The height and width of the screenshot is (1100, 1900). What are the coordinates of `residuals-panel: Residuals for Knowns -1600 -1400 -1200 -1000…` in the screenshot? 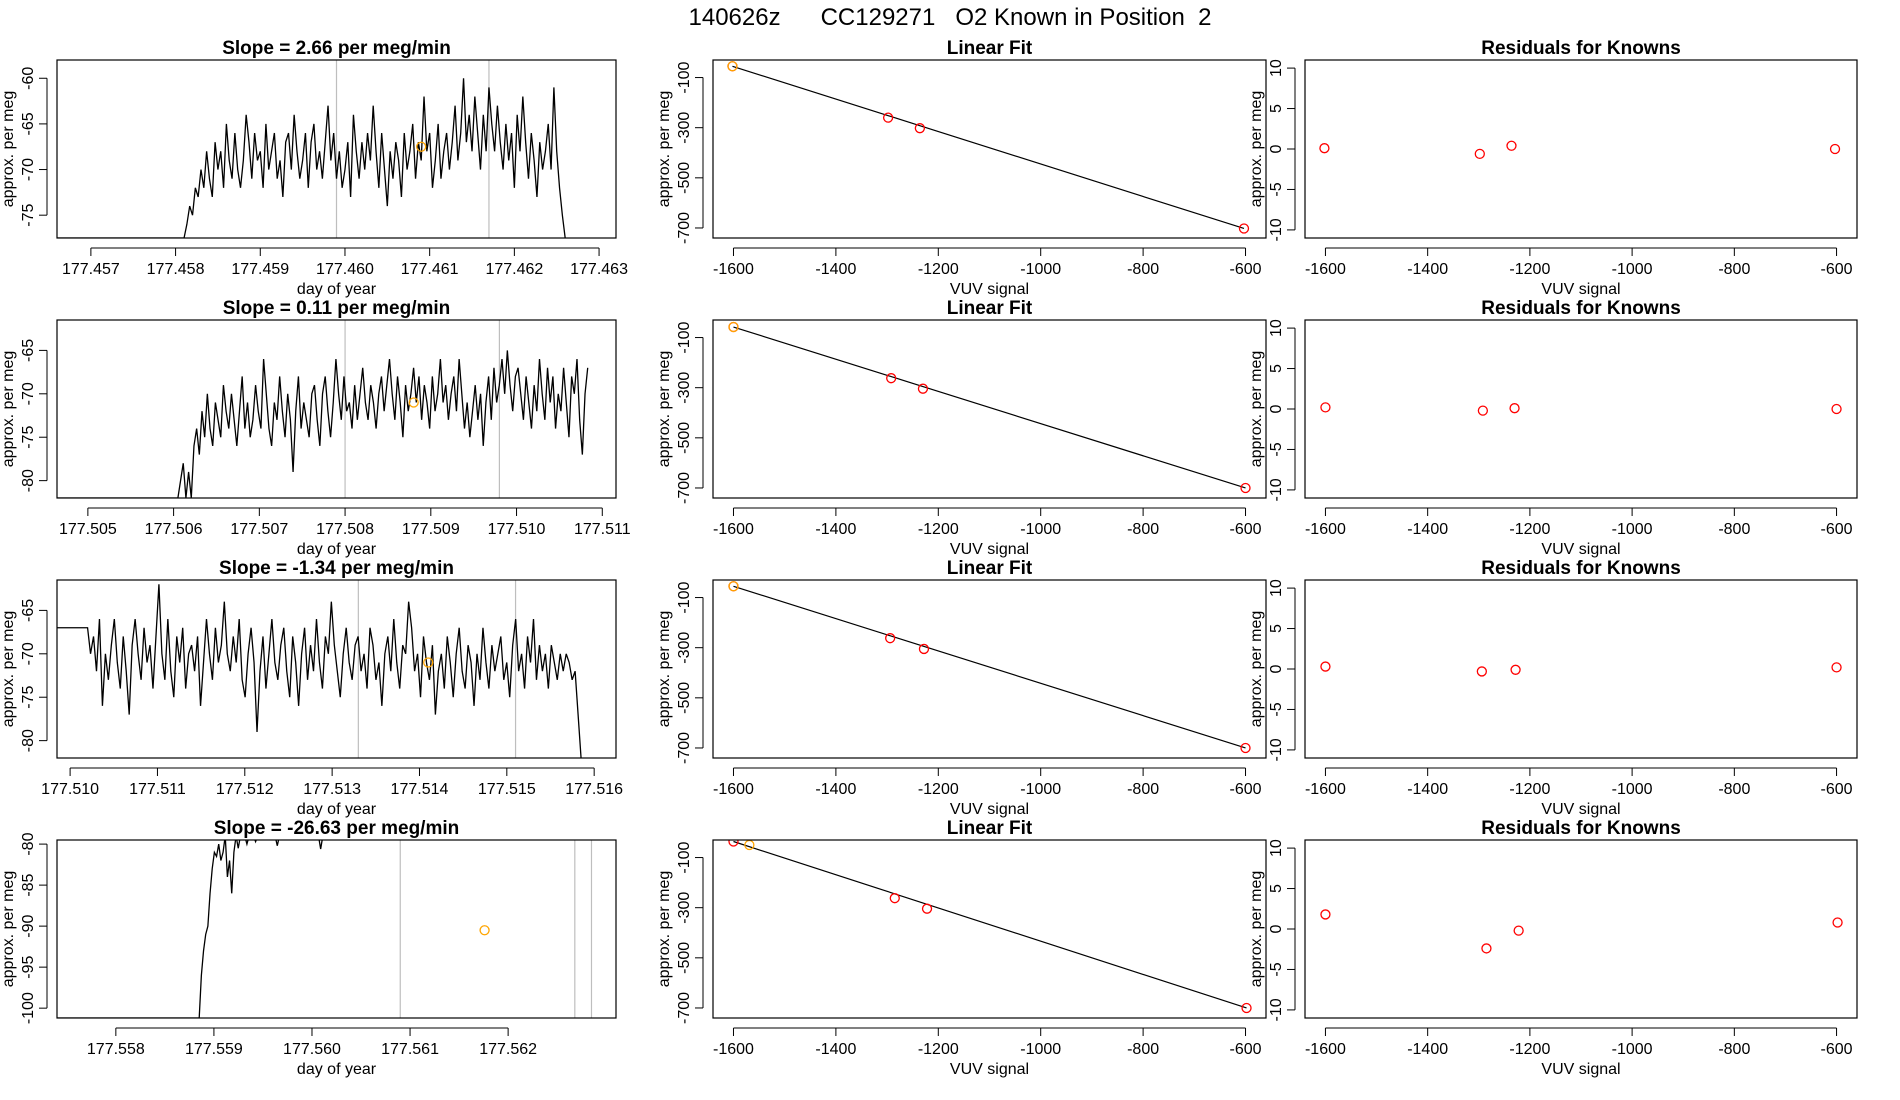 It's located at (1553, 948).